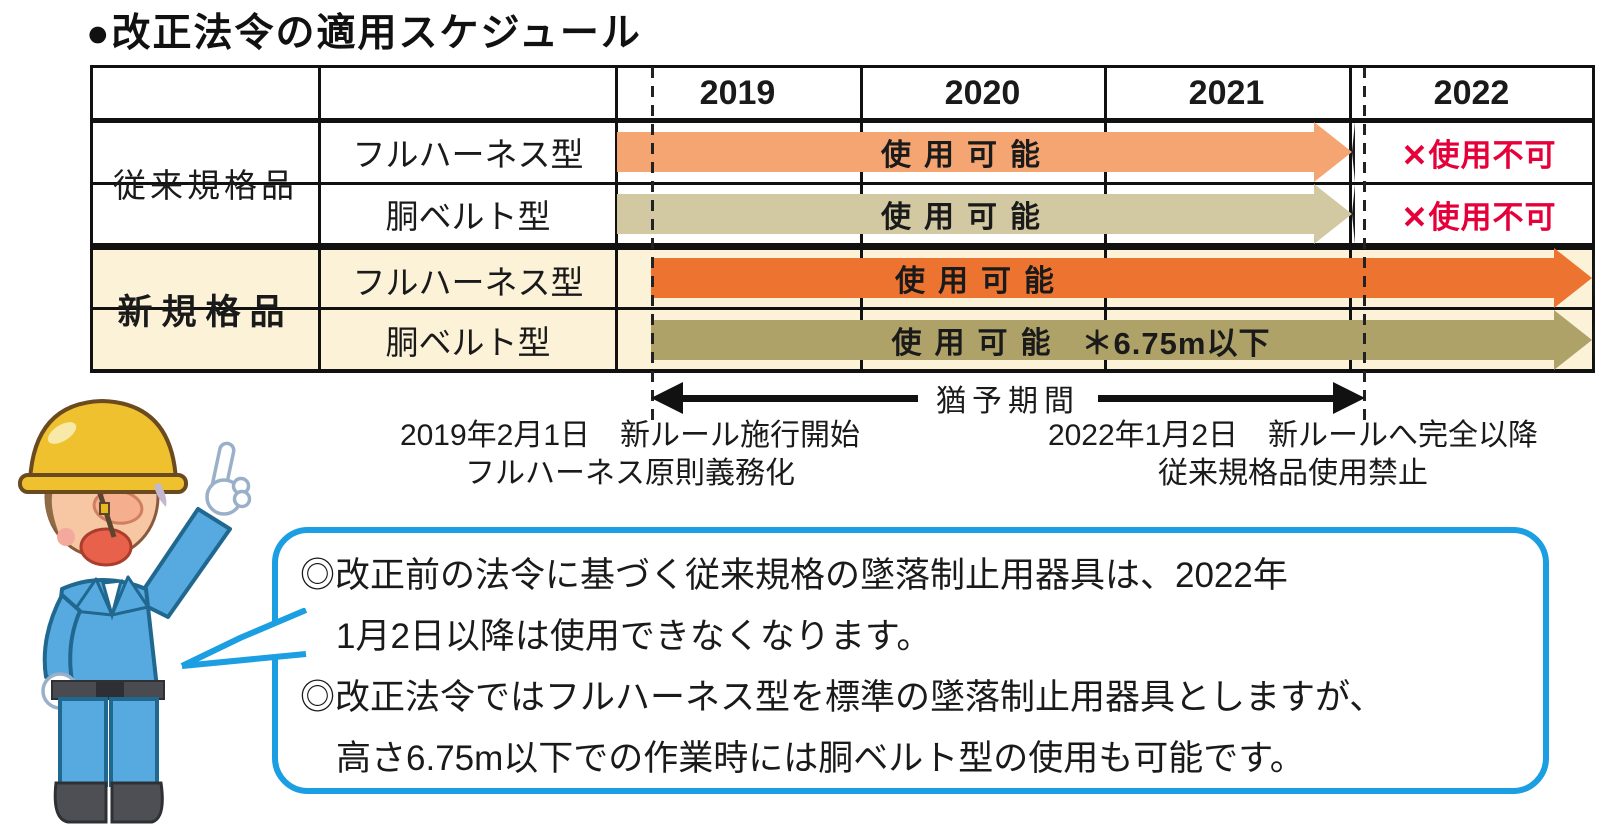  I want to click on table-border-left, so click(91, 219).